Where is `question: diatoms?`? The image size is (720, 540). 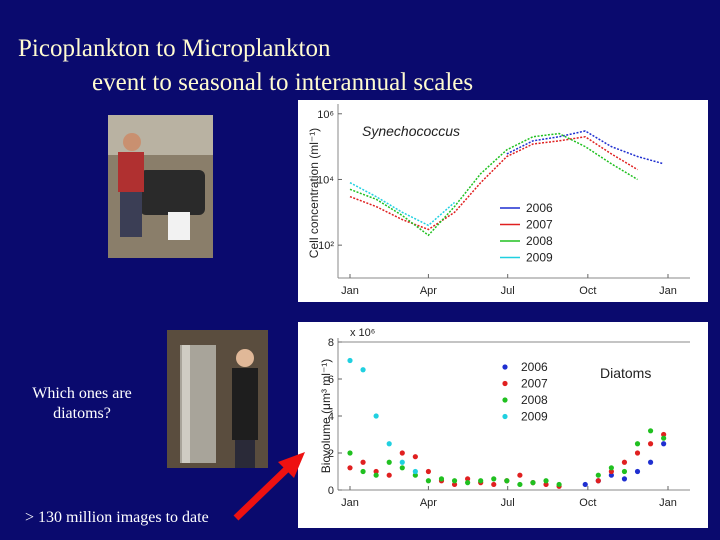 question: diatoms? is located at coordinates (82, 413).